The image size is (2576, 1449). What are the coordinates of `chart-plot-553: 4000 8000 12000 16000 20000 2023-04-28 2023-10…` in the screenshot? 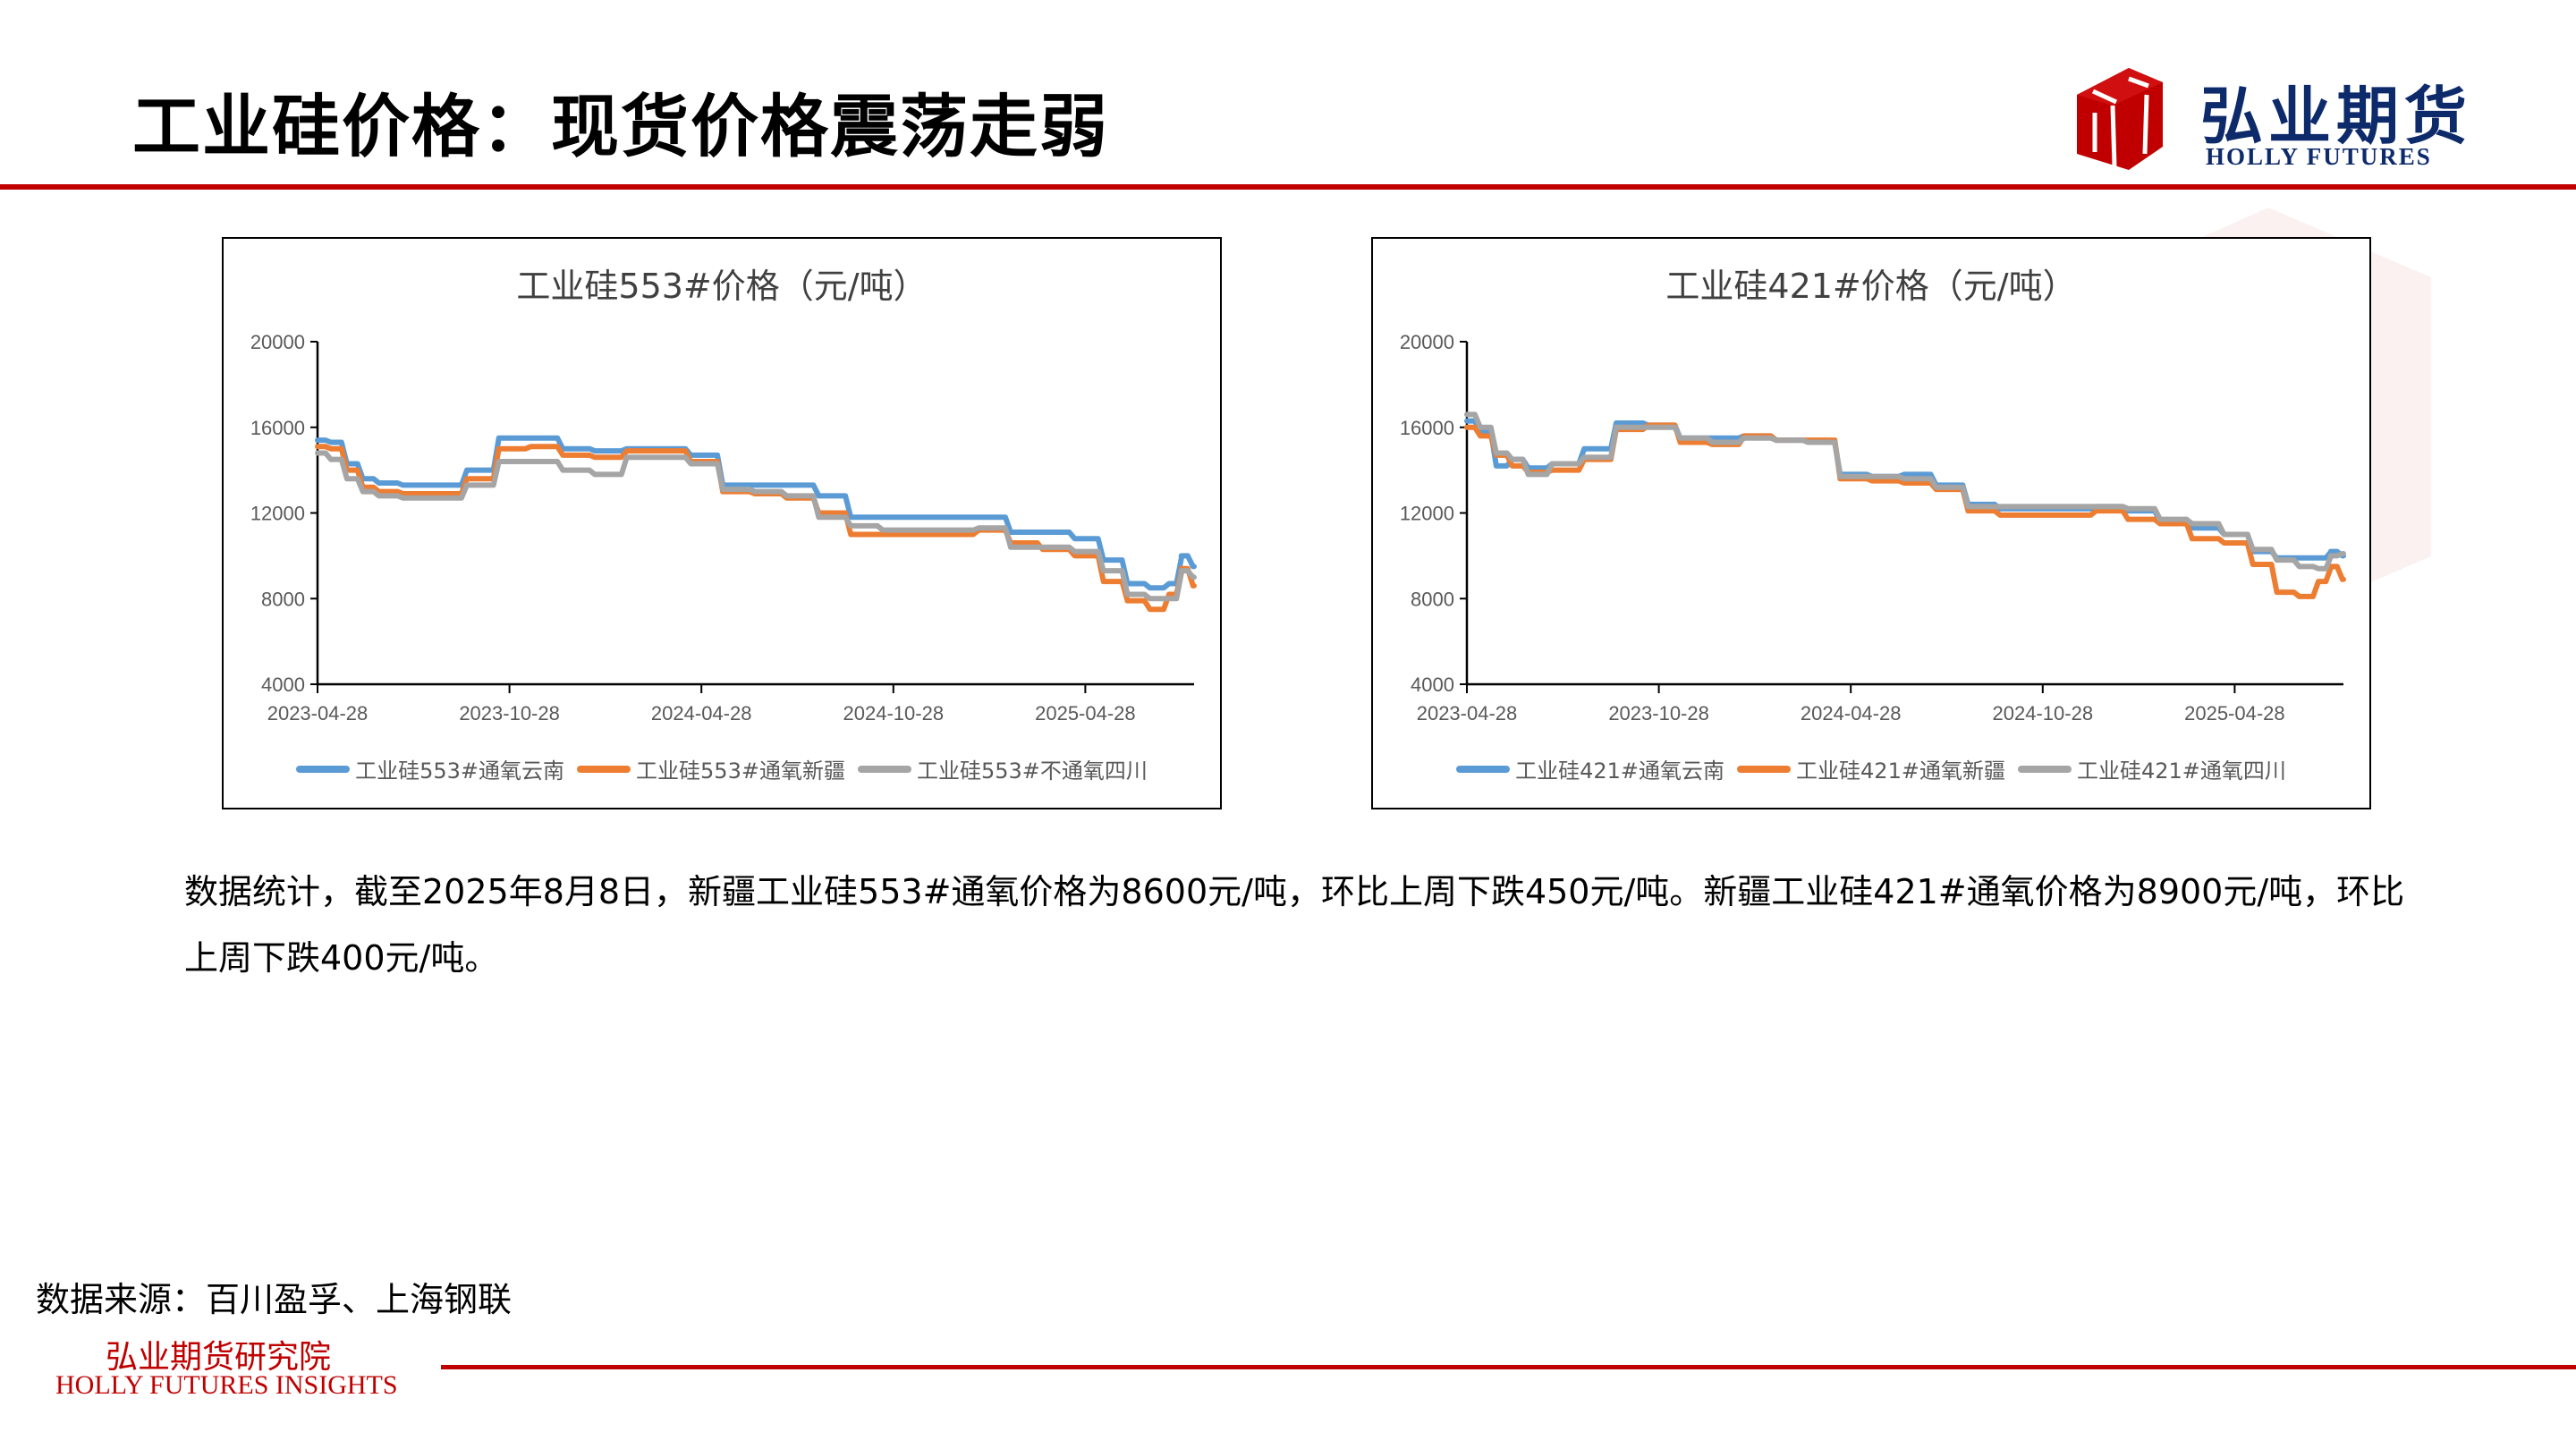 It's located at (723, 527).